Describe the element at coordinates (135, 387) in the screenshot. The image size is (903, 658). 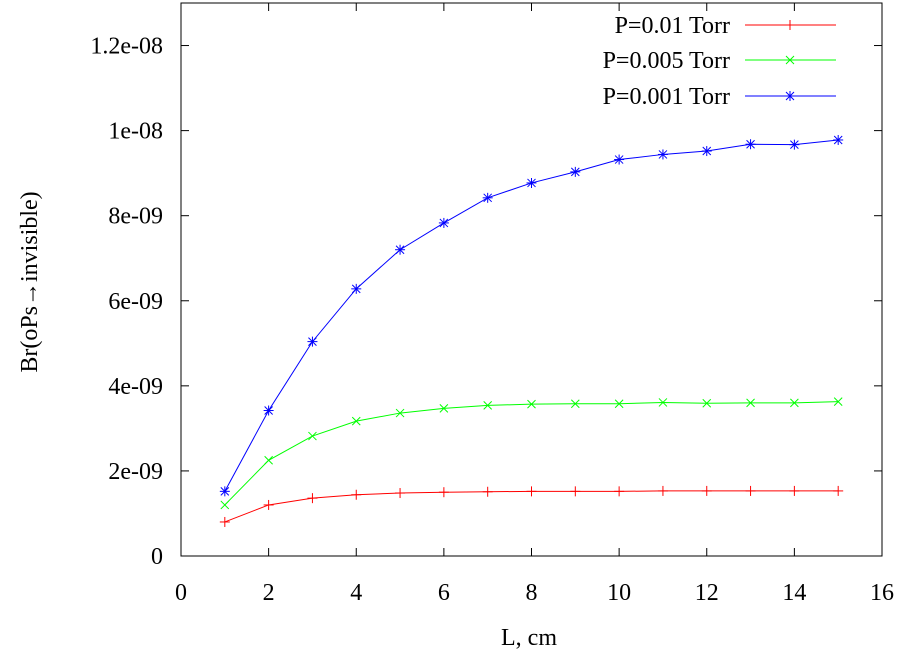
I see `y-tick-label: 4e-09` at that location.